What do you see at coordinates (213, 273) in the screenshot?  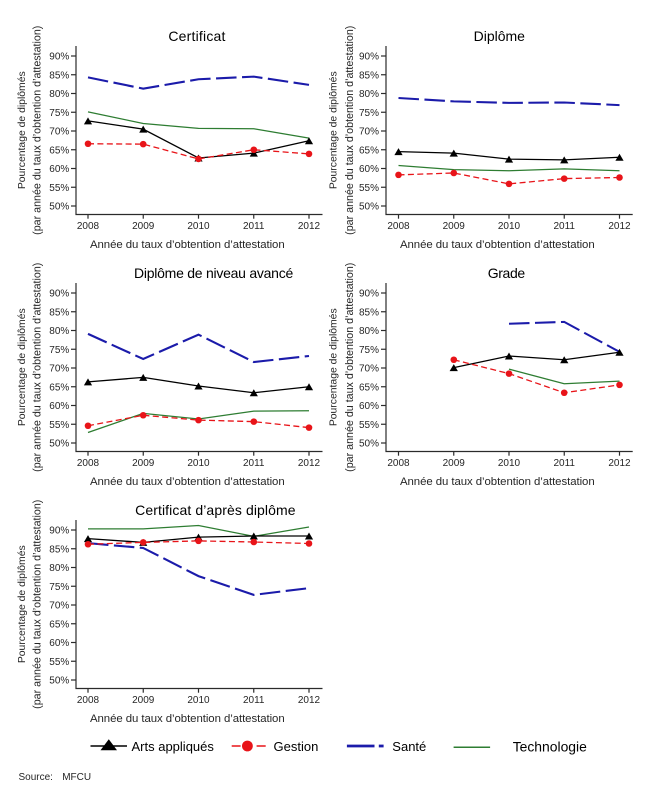 I see `svg-text: Diplôme de niveau avancé` at bounding box center [213, 273].